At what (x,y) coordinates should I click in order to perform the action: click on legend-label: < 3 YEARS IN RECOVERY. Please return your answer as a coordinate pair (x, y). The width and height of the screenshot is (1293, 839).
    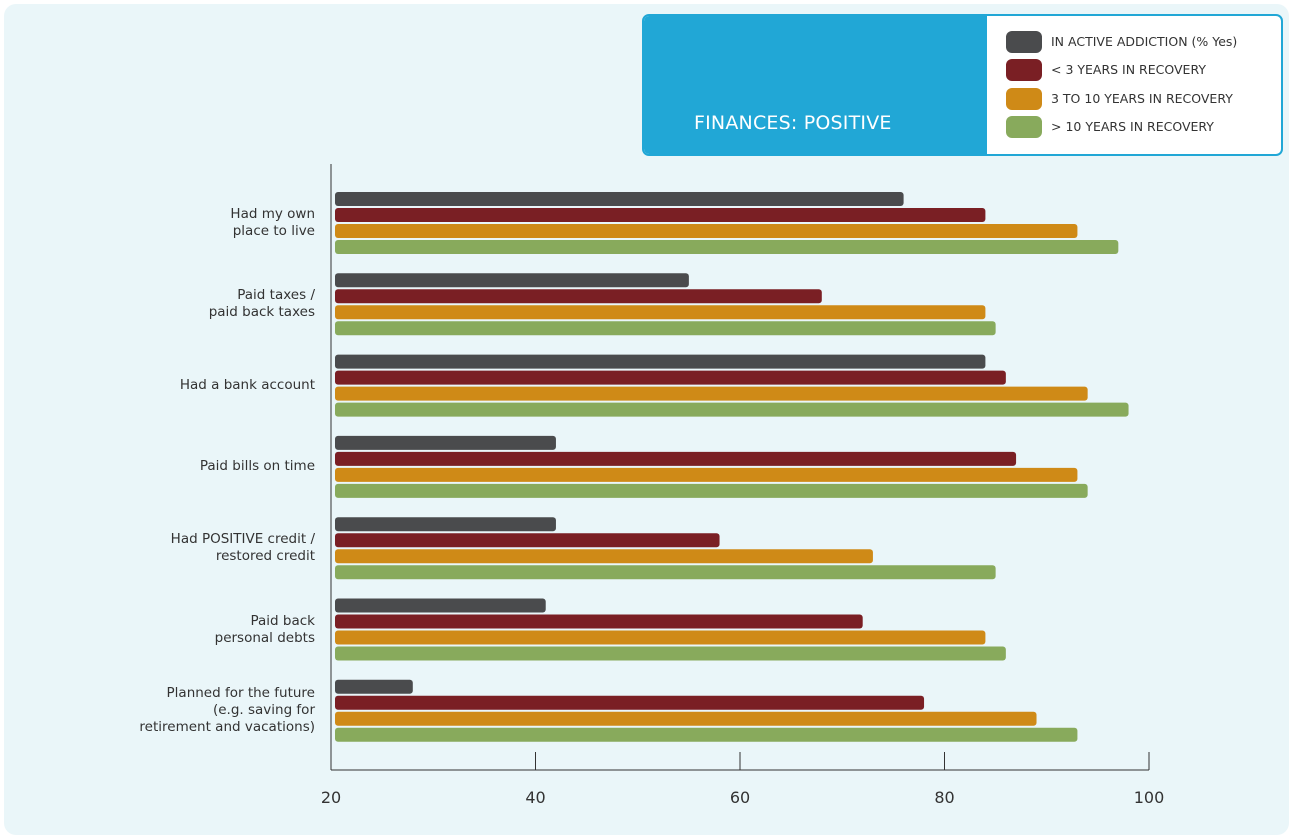
    Looking at the image, I should click on (1128, 69).